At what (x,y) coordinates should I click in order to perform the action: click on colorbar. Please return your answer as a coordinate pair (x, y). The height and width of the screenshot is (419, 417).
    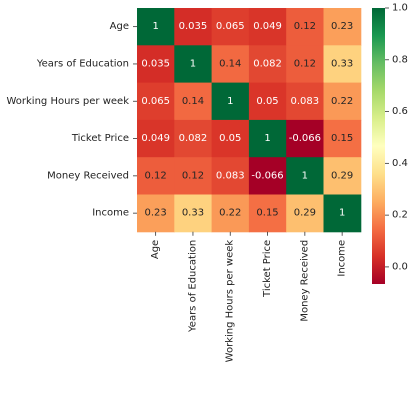
    Looking at the image, I should click on (378, 146).